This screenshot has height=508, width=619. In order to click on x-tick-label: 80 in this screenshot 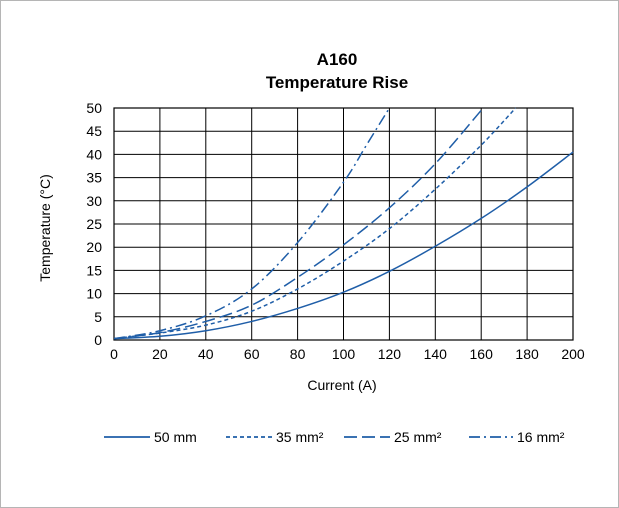, I will do `click(298, 354)`.